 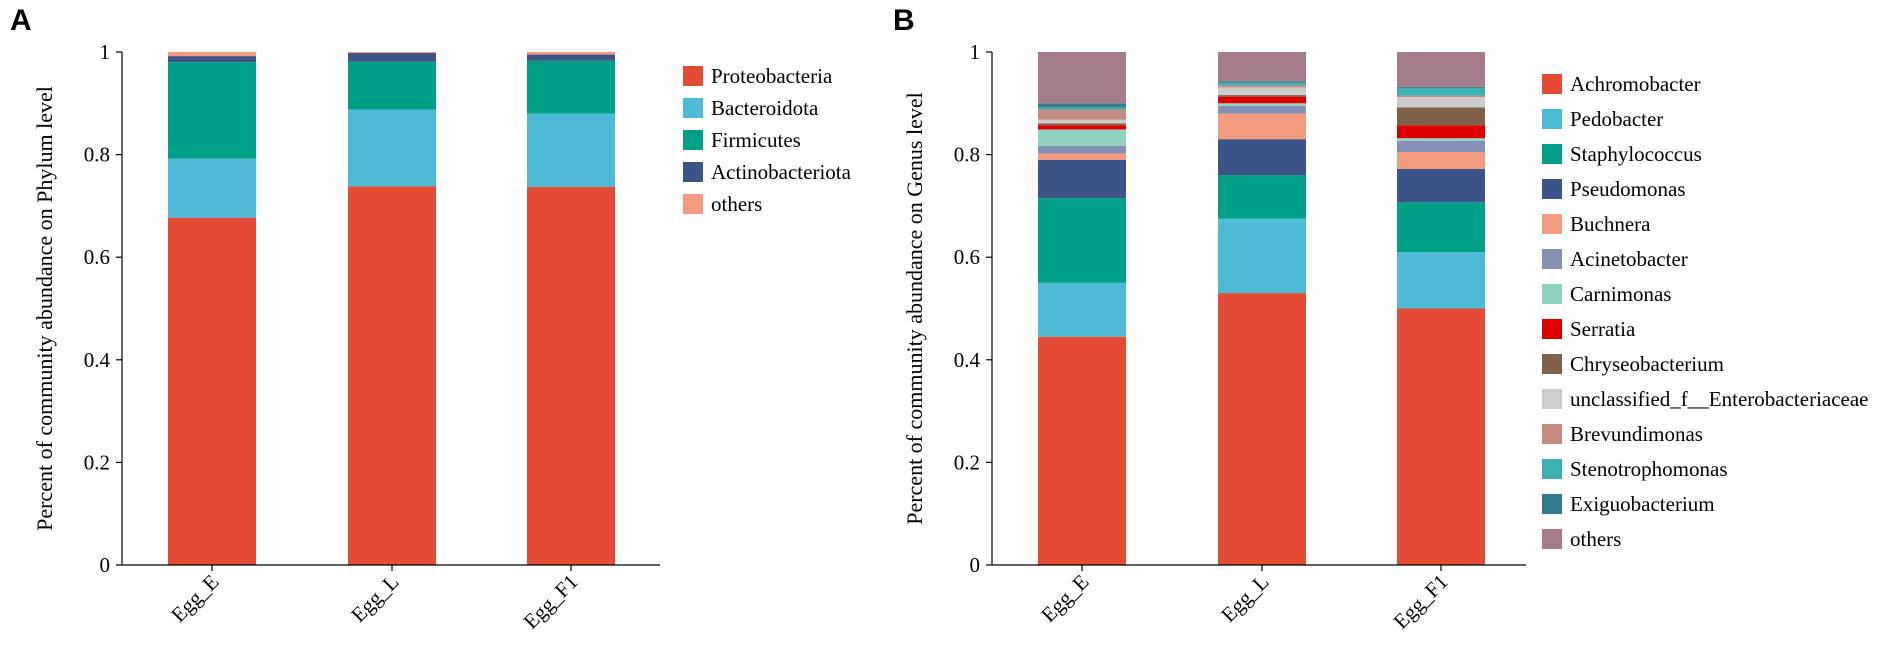 I want to click on legend-swatch-buchnera, so click(x=1552, y=224).